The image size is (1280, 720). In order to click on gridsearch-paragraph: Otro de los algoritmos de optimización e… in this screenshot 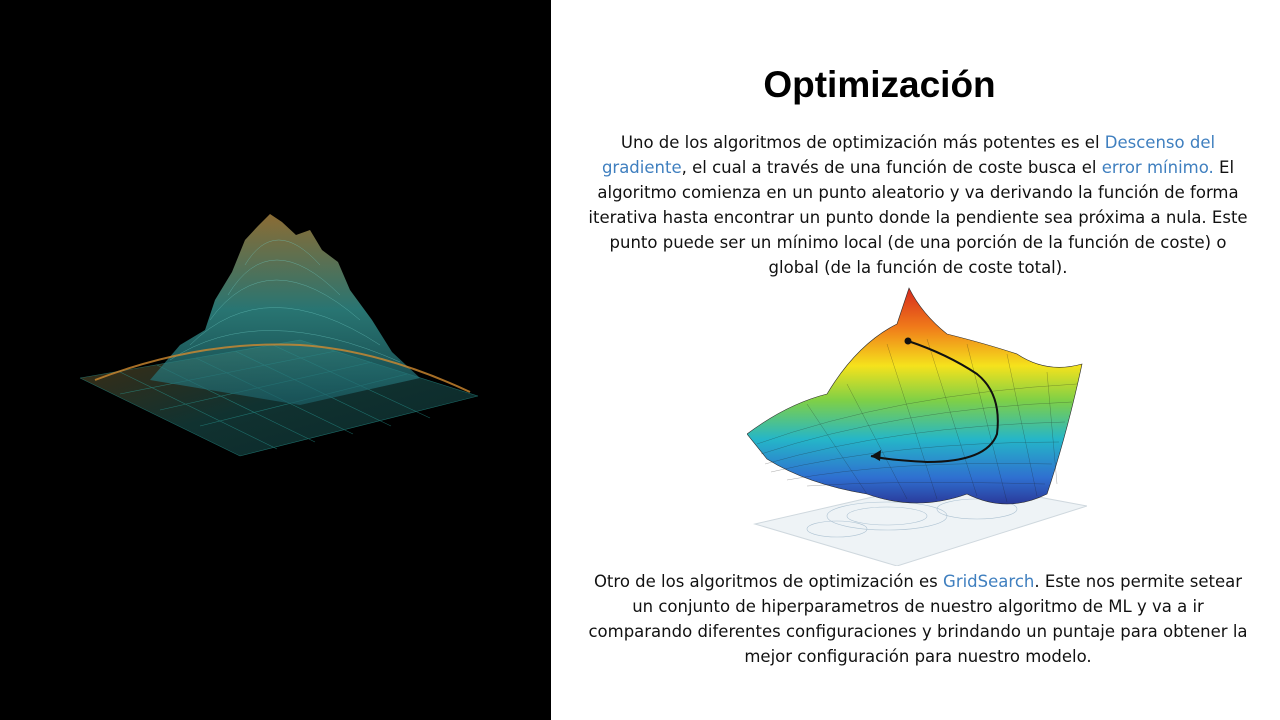, I will do `click(918, 619)`.